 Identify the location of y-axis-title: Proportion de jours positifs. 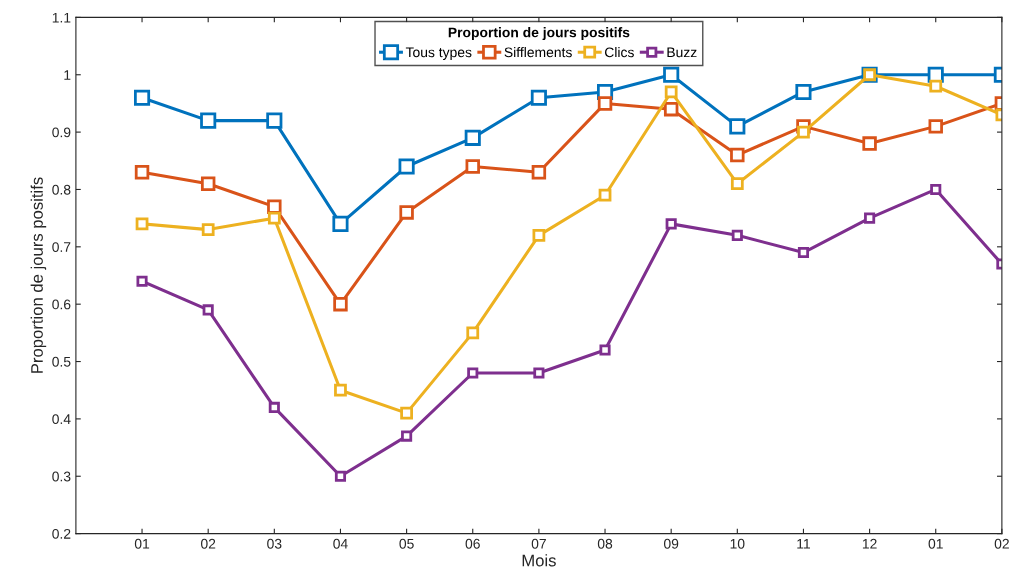
(38, 275).